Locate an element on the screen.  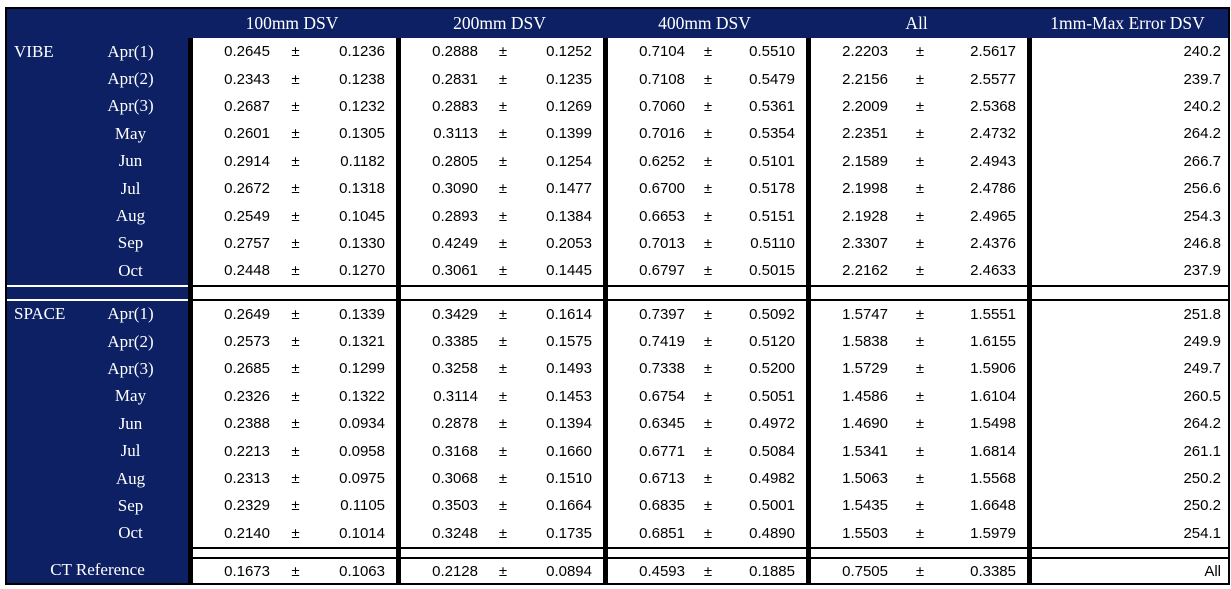
month-label: Jul is located at coordinates (137, 451).